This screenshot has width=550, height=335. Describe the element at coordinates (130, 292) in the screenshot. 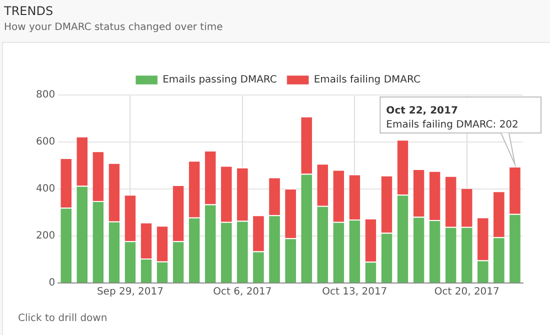

I see `x-tick-label: Sep 29, 2017` at that location.